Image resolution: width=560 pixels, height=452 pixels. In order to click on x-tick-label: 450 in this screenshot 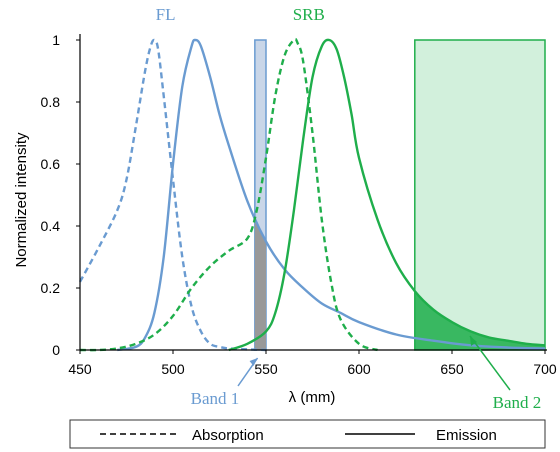, I will do `click(80, 369)`.